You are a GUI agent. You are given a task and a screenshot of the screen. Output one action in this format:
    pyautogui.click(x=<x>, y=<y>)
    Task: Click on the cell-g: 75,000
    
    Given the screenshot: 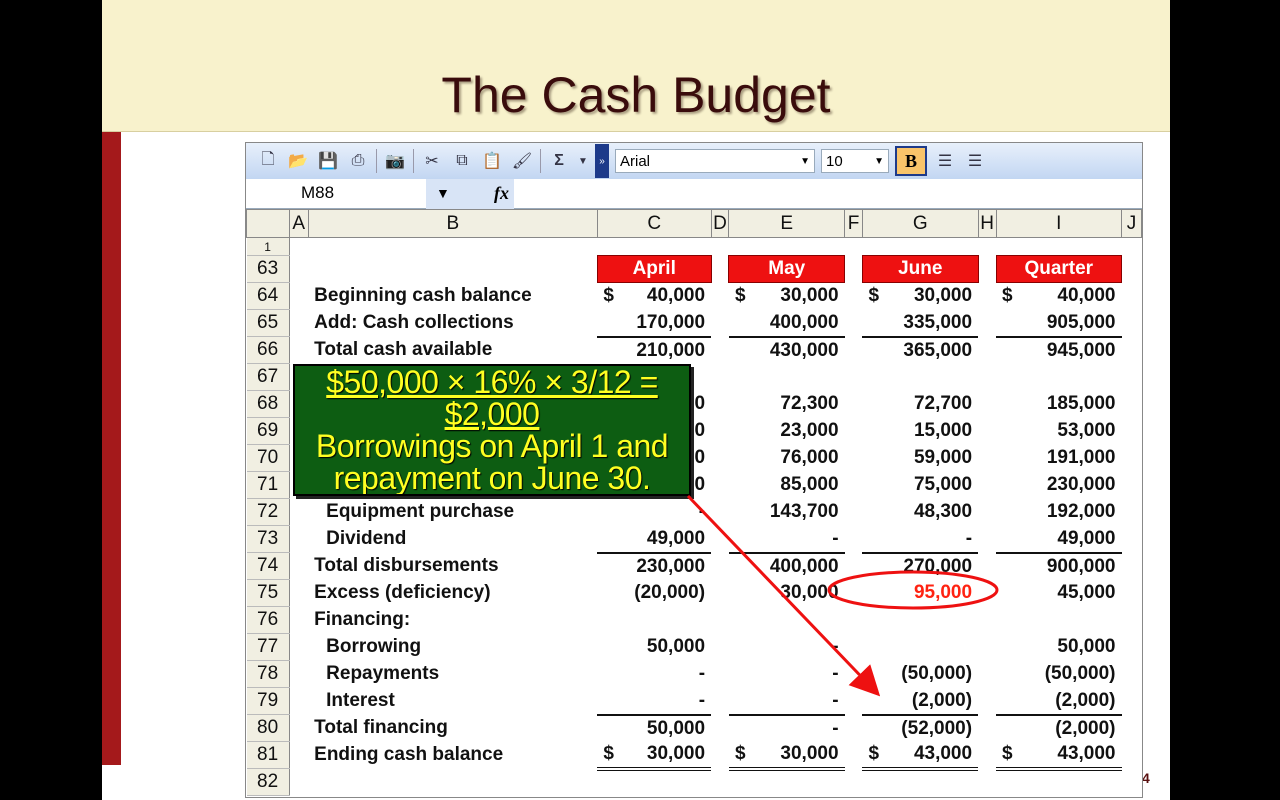 What is the action you would take?
    pyautogui.click(x=920, y=485)
    